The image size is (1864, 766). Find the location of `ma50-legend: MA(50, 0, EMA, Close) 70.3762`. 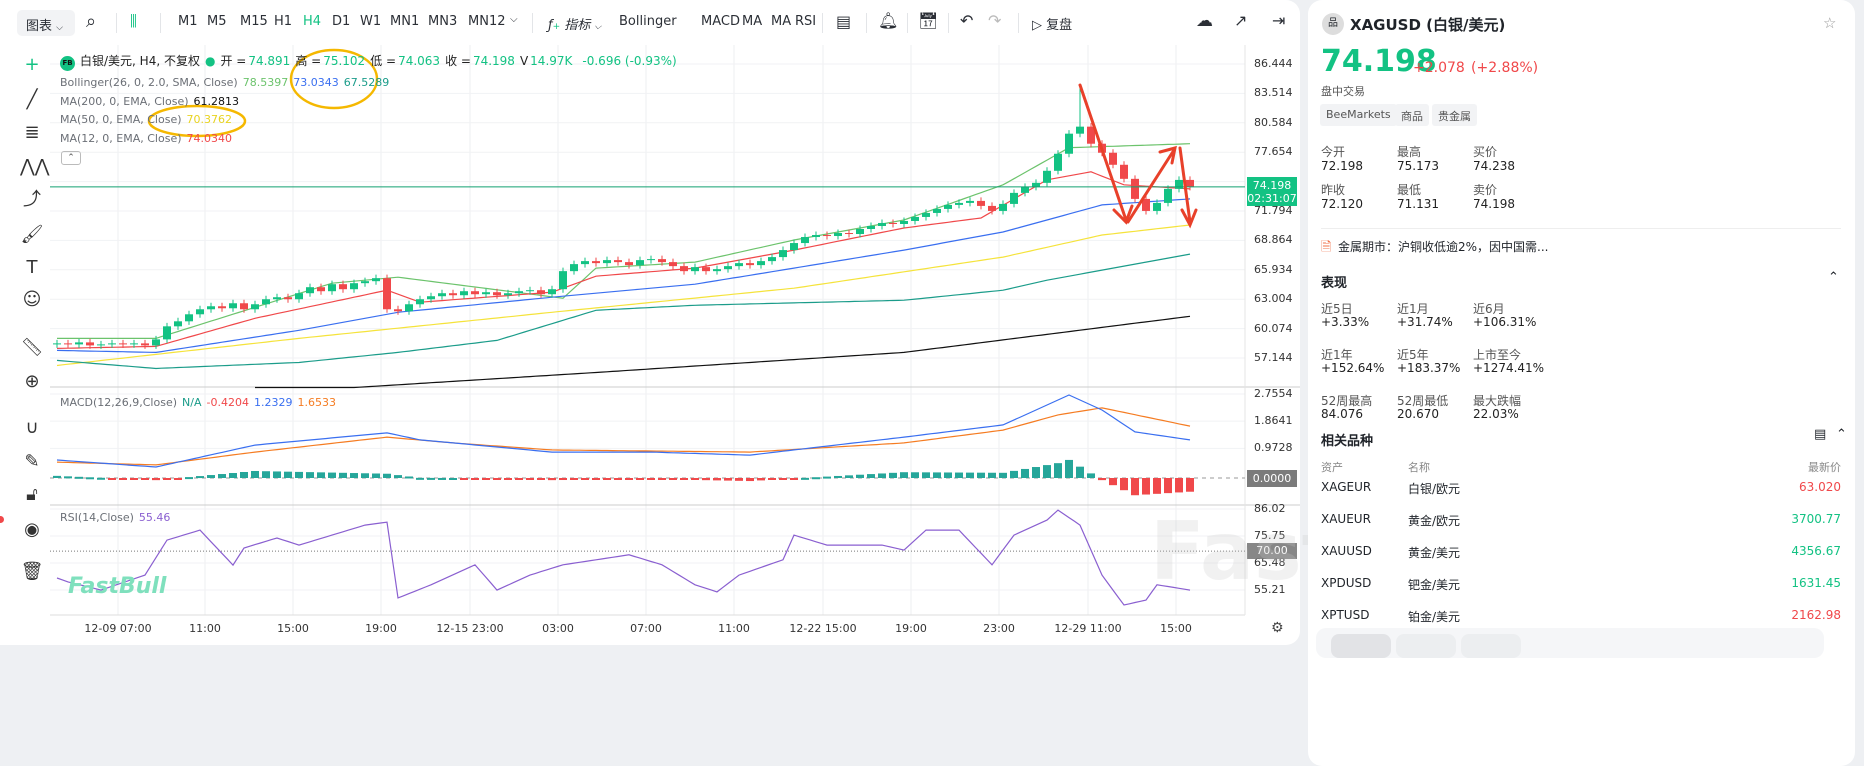

ma50-legend: MA(50, 0, EMA, Close) 70.3762 is located at coordinates (148, 119).